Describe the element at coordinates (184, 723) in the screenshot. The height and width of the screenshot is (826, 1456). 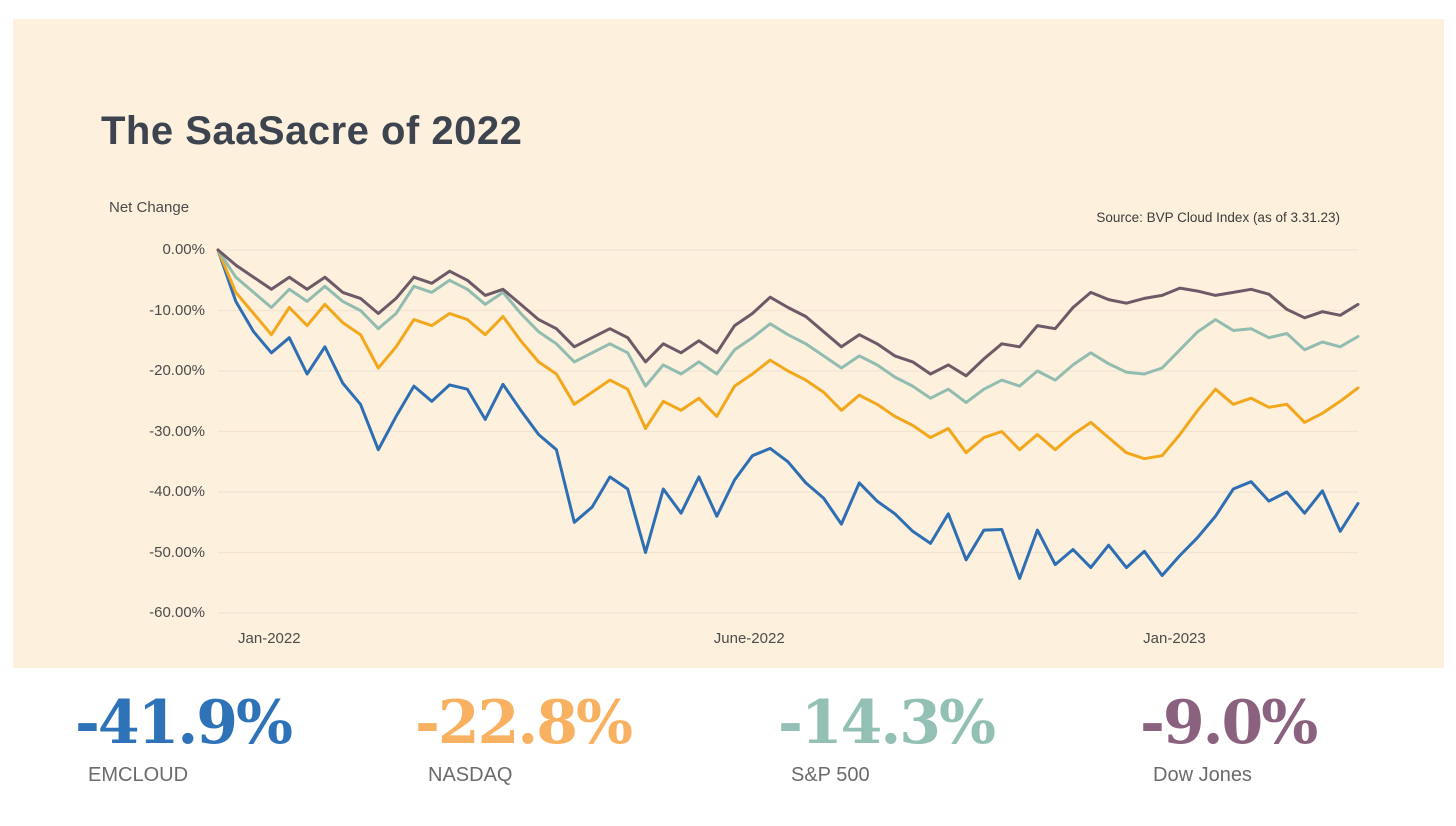
I see `stat-value: -41.9%` at that location.